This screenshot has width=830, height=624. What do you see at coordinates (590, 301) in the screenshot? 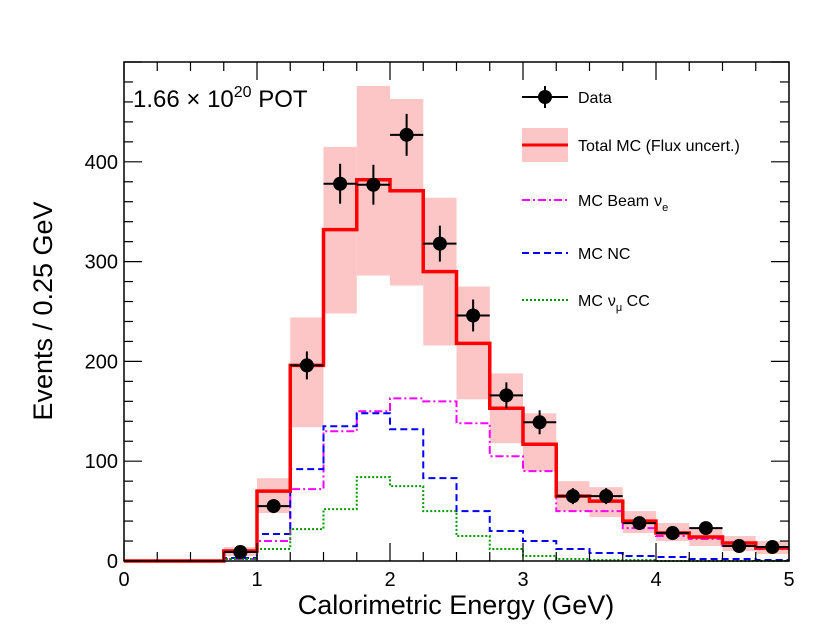
I see `legend-mc-numu-name: MC` at bounding box center [590, 301].